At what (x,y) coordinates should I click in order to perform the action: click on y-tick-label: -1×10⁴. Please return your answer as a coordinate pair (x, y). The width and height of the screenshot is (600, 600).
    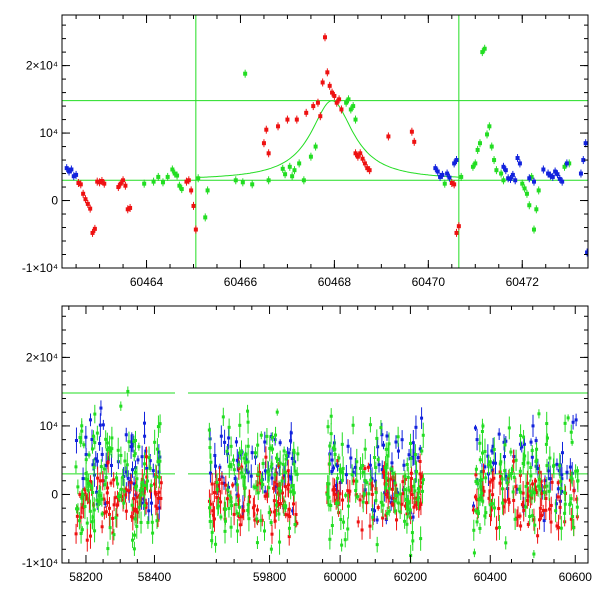
    Looking at the image, I should click on (40, 563).